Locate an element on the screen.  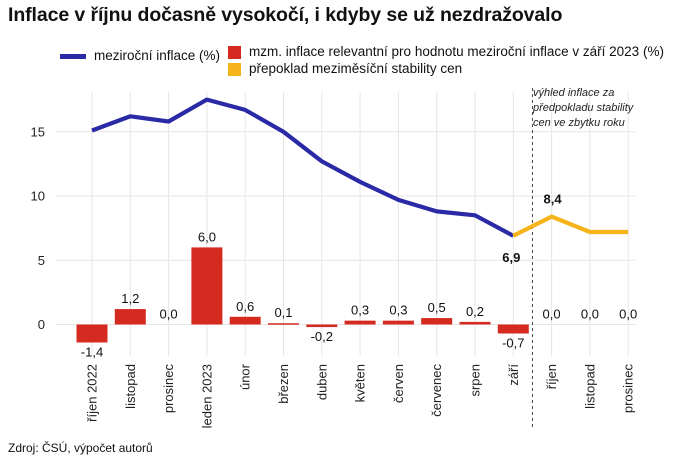
bar-value-label: 6,0 is located at coordinates (207, 236).